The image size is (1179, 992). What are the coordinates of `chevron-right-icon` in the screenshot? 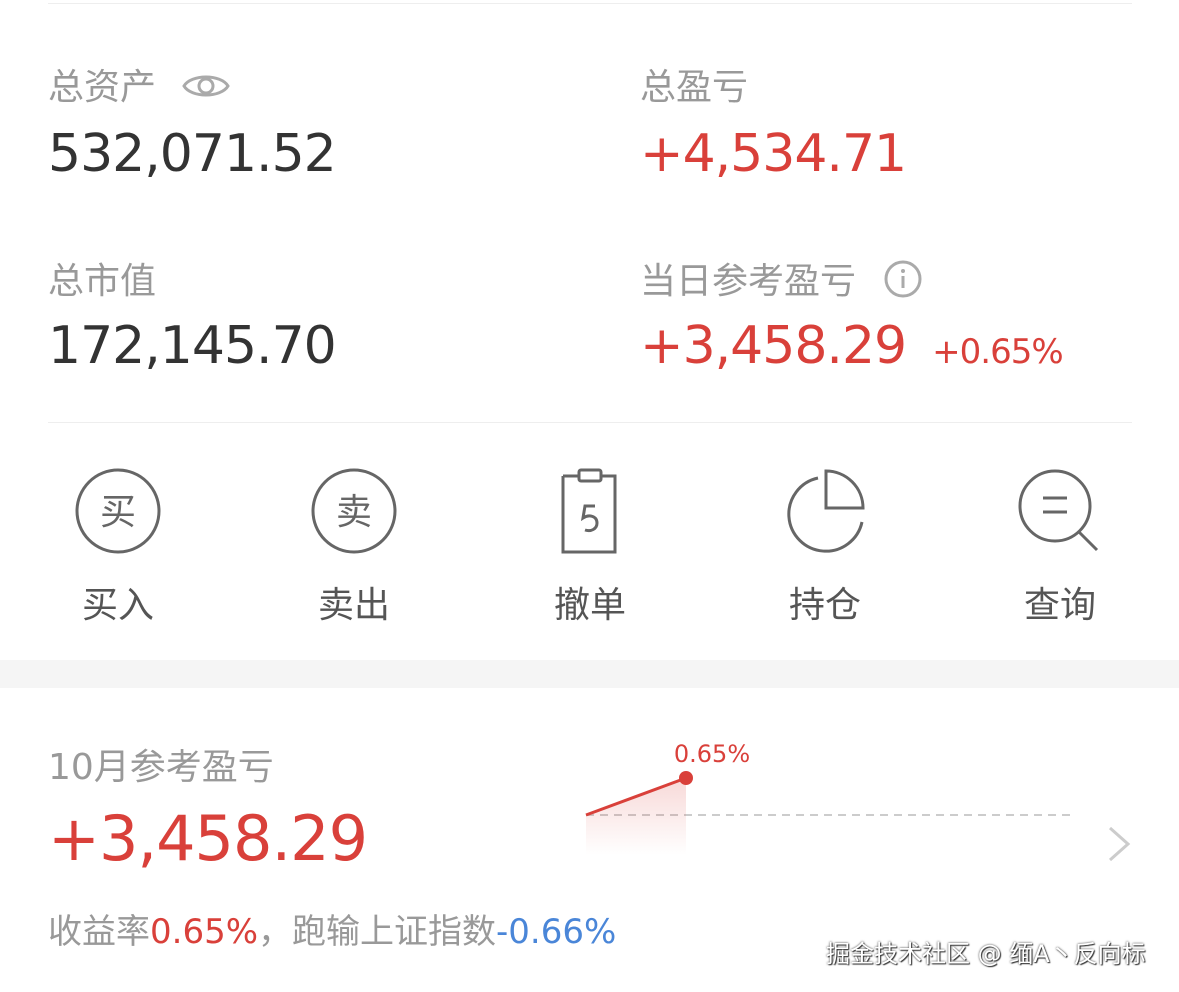 It's located at (1119, 844).